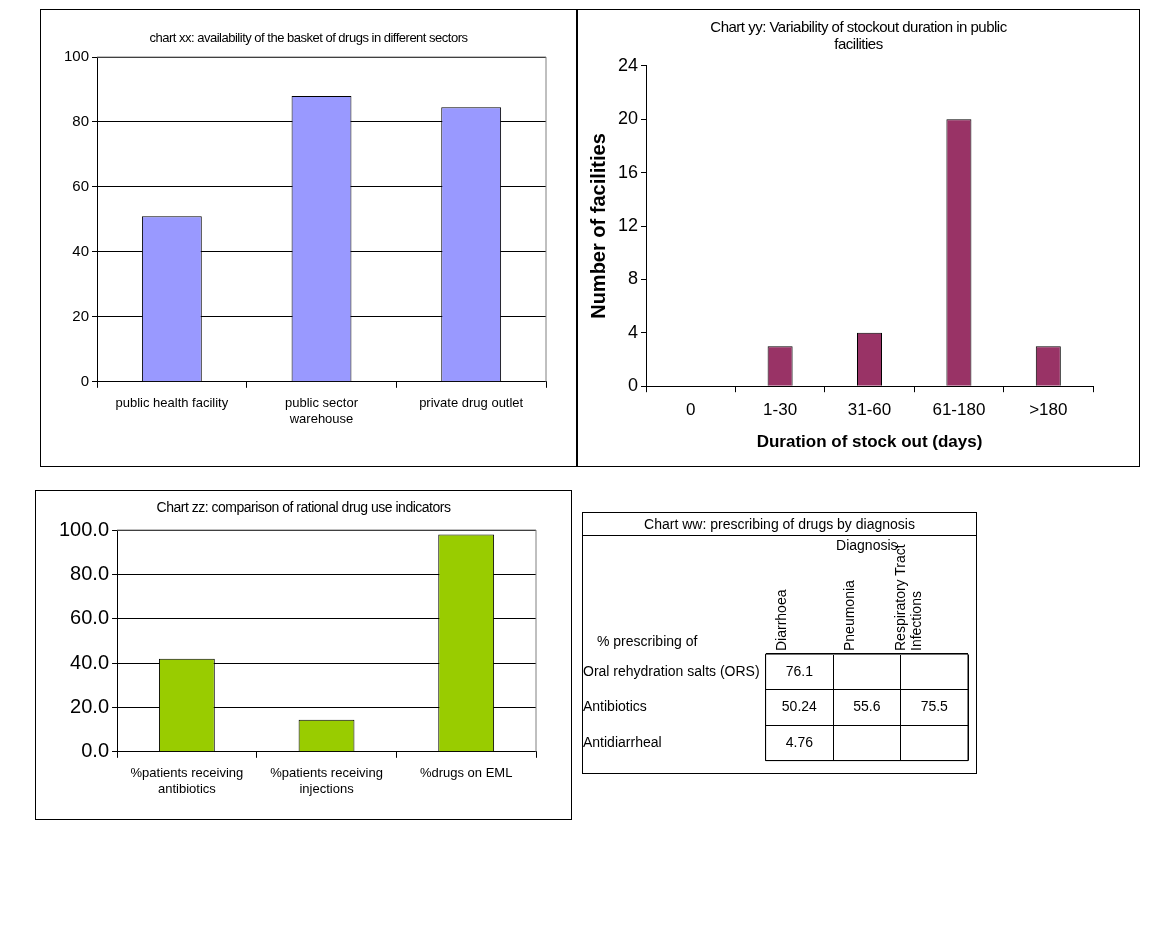  Describe the element at coordinates (322, 410) in the screenshot. I see `x-tick-label: public sector warehouse` at that location.